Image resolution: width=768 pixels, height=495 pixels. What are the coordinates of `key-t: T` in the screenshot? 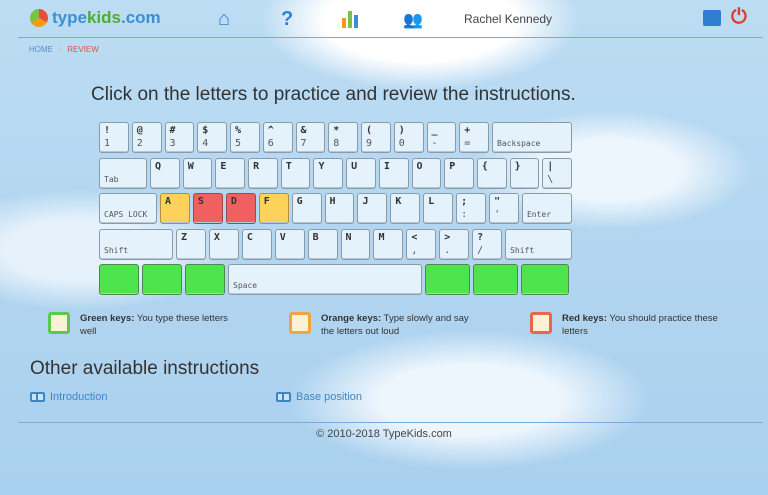 It's located at (295, 173).